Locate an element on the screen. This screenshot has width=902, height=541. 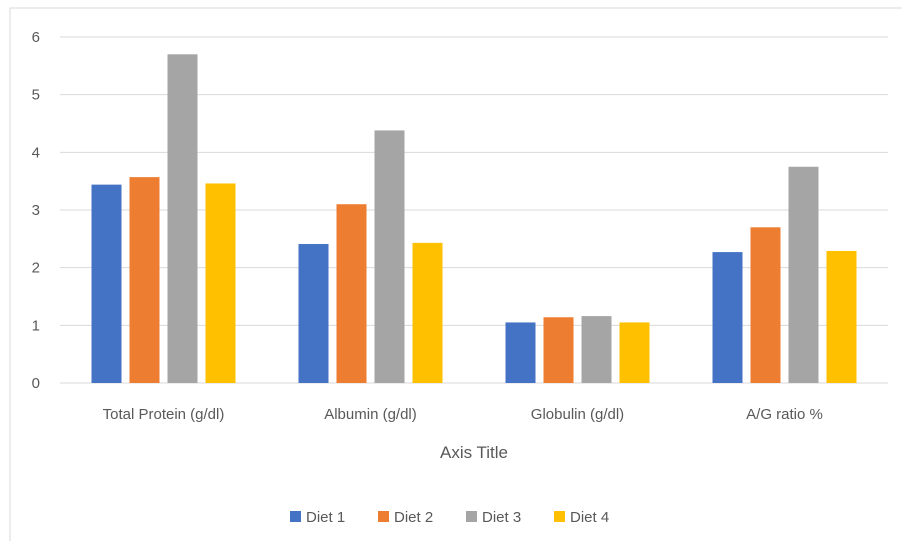
legend-item: Diet 1 is located at coordinates (317, 517).